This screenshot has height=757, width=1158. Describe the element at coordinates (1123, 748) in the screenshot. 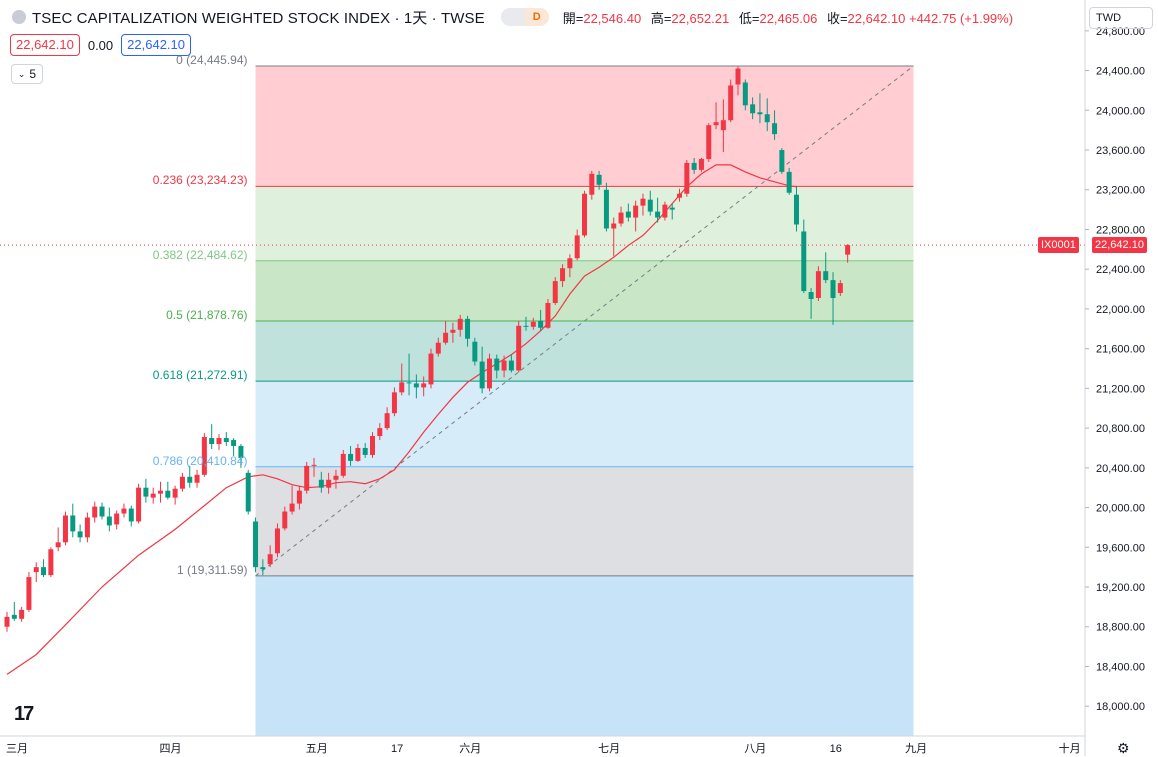

I see `gear-icon: ⚙` at that location.